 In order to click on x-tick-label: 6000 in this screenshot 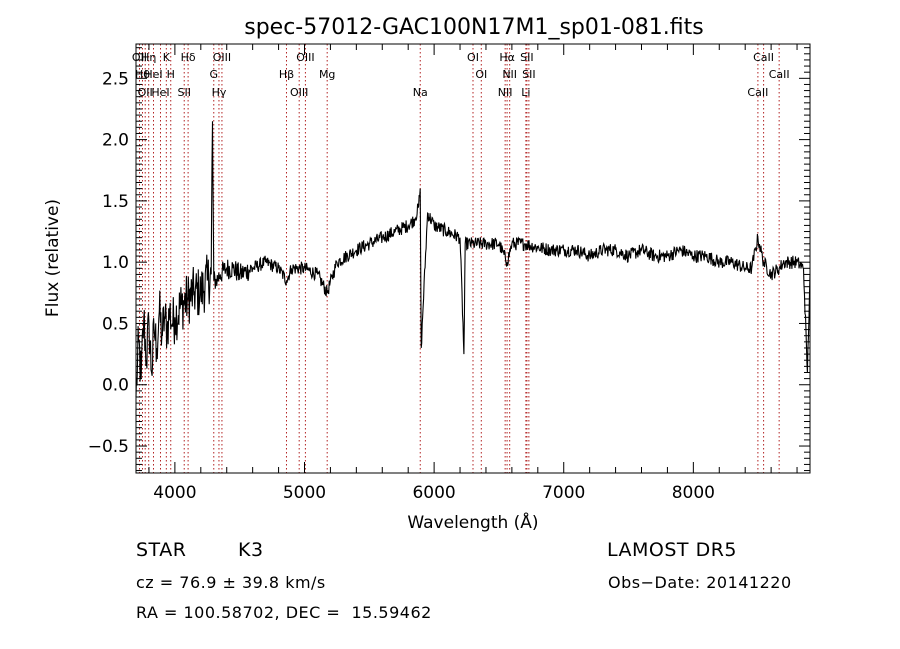, I will do `click(433, 493)`.